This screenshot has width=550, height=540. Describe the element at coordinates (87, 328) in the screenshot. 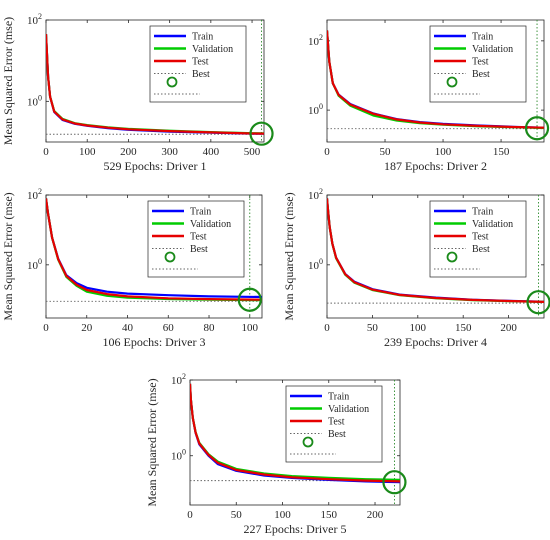

I see `x-tick-label: 20` at that location.